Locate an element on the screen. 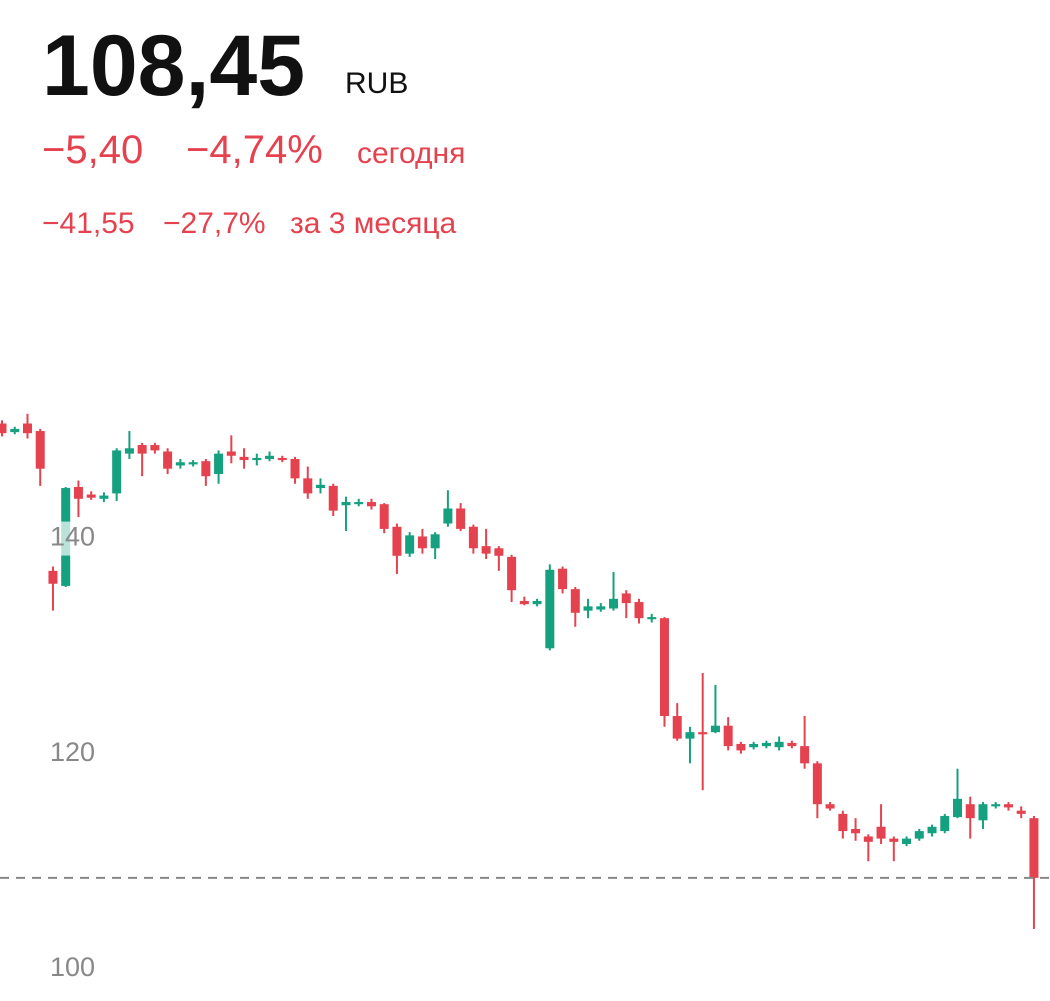 Image resolution: width=1050 pixels, height=1001 pixels. day-change-pct: −4,74% is located at coordinates (254, 150).